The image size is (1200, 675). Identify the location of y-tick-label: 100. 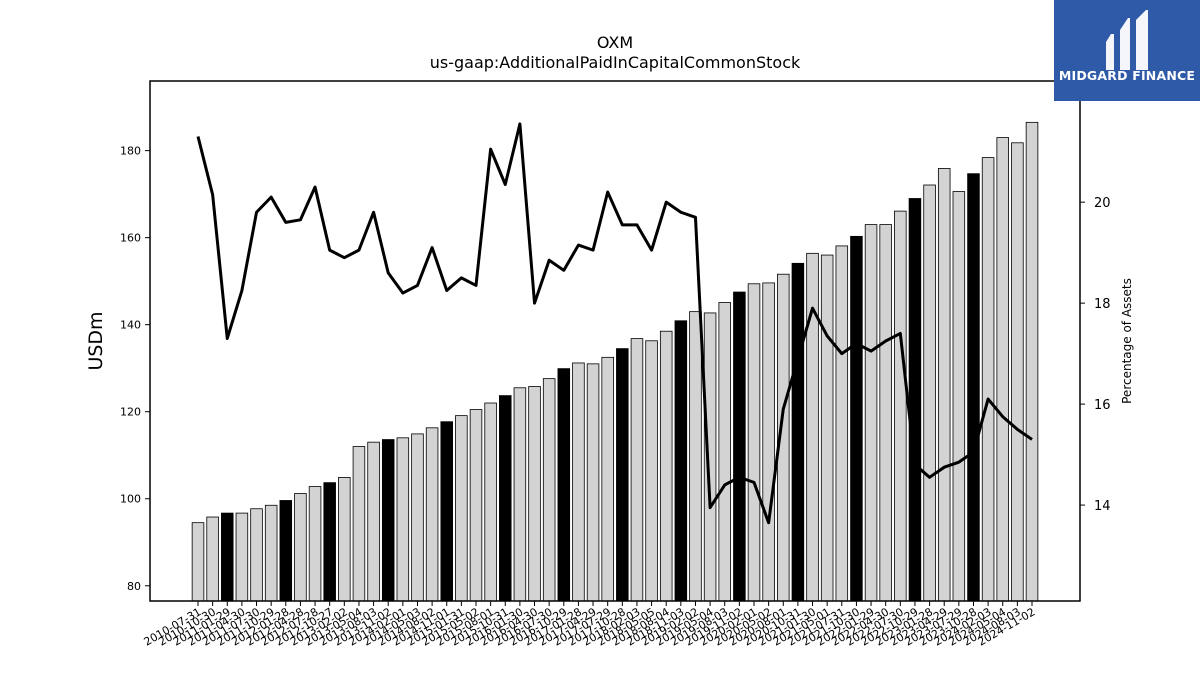
(130, 499).